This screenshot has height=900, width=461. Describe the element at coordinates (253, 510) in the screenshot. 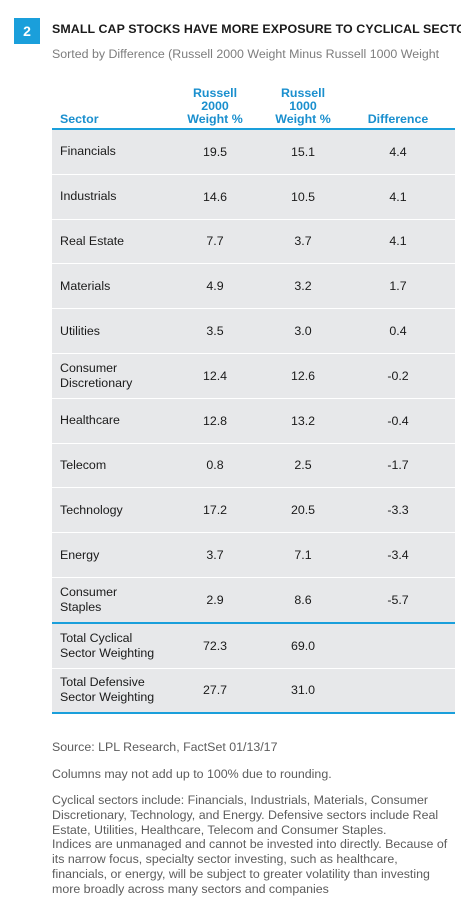

I see `table-row: Technology 17.2 20.5 -3.3` at that location.